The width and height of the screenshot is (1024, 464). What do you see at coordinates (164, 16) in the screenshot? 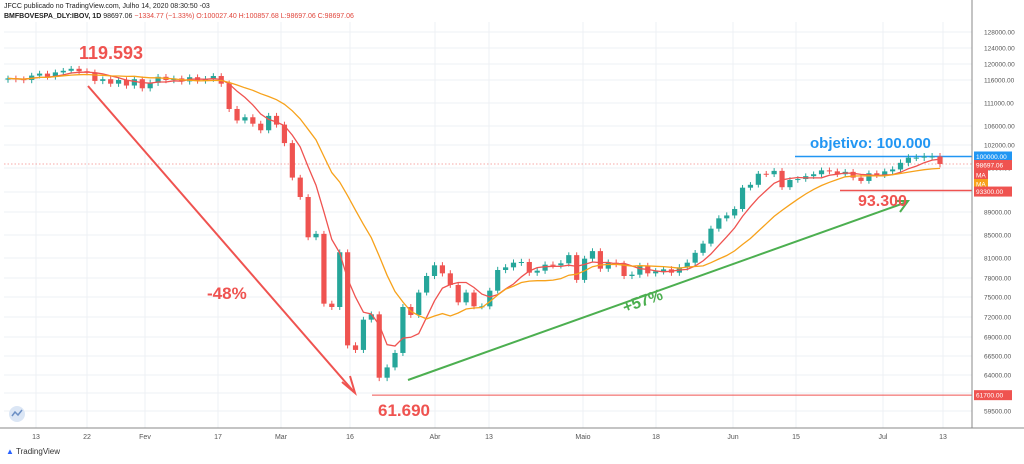
I see `price-change: −1334.77 (−1.33%)` at bounding box center [164, 16].